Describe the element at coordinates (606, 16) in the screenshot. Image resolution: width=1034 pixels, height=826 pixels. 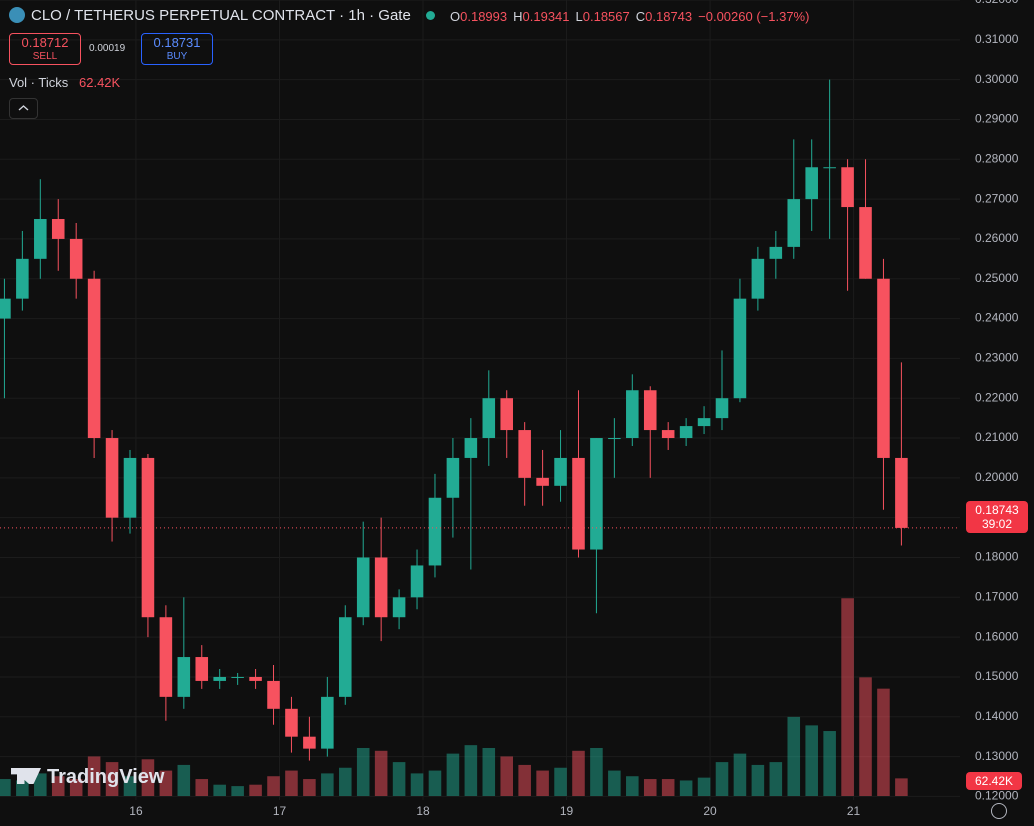
I see `ohlc-value: 0.18567` at that location.